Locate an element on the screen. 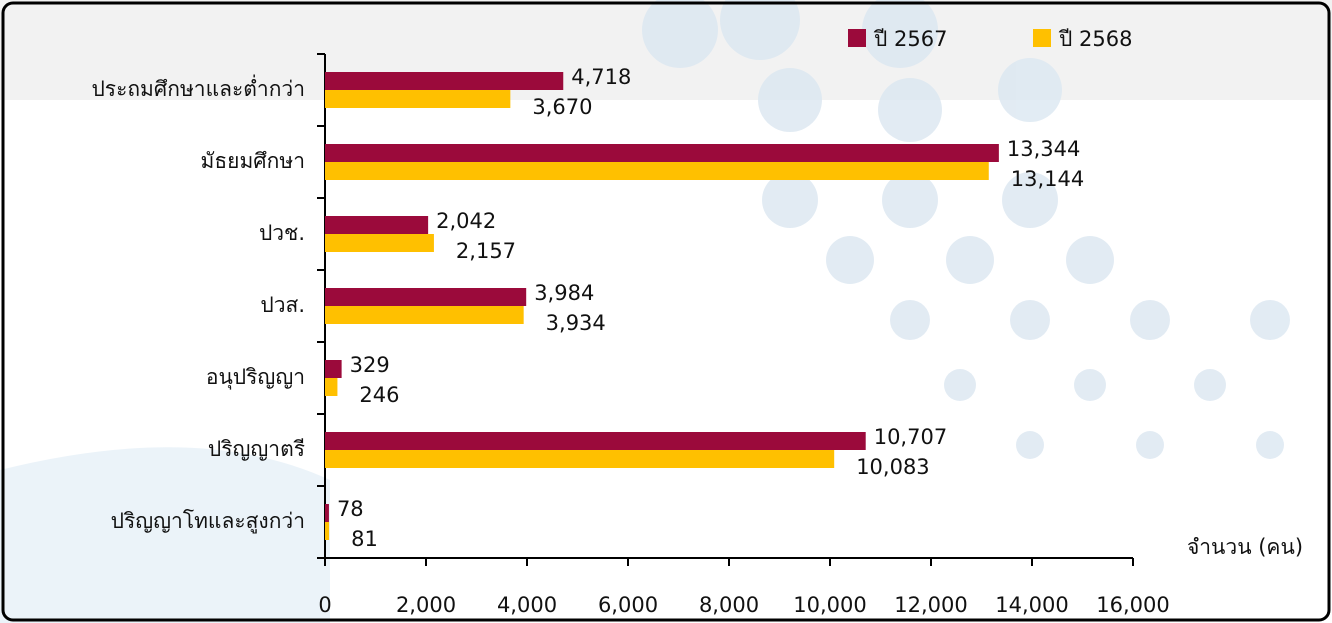 The image size is (1332, 623). data-label: 10,707 is located at coordinates (910, 437).